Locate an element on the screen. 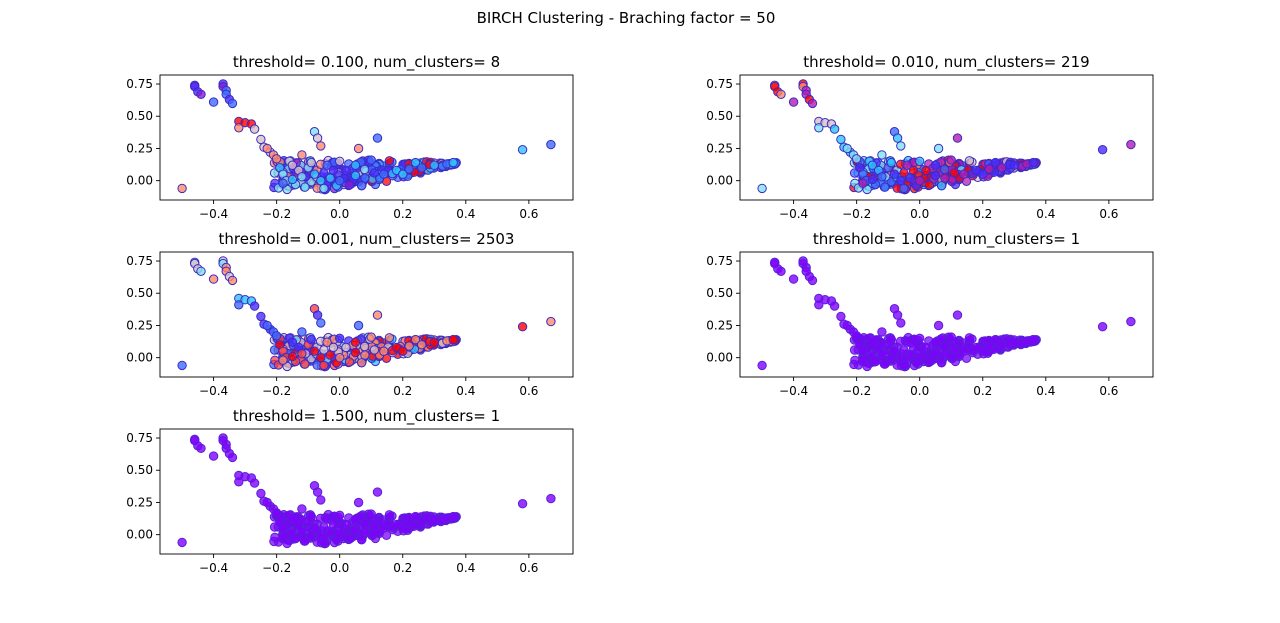 Image resolution: width=1280 pixels, height=623 pixels. y-tick-label: 0.50 is located at coordinates (139, 293).